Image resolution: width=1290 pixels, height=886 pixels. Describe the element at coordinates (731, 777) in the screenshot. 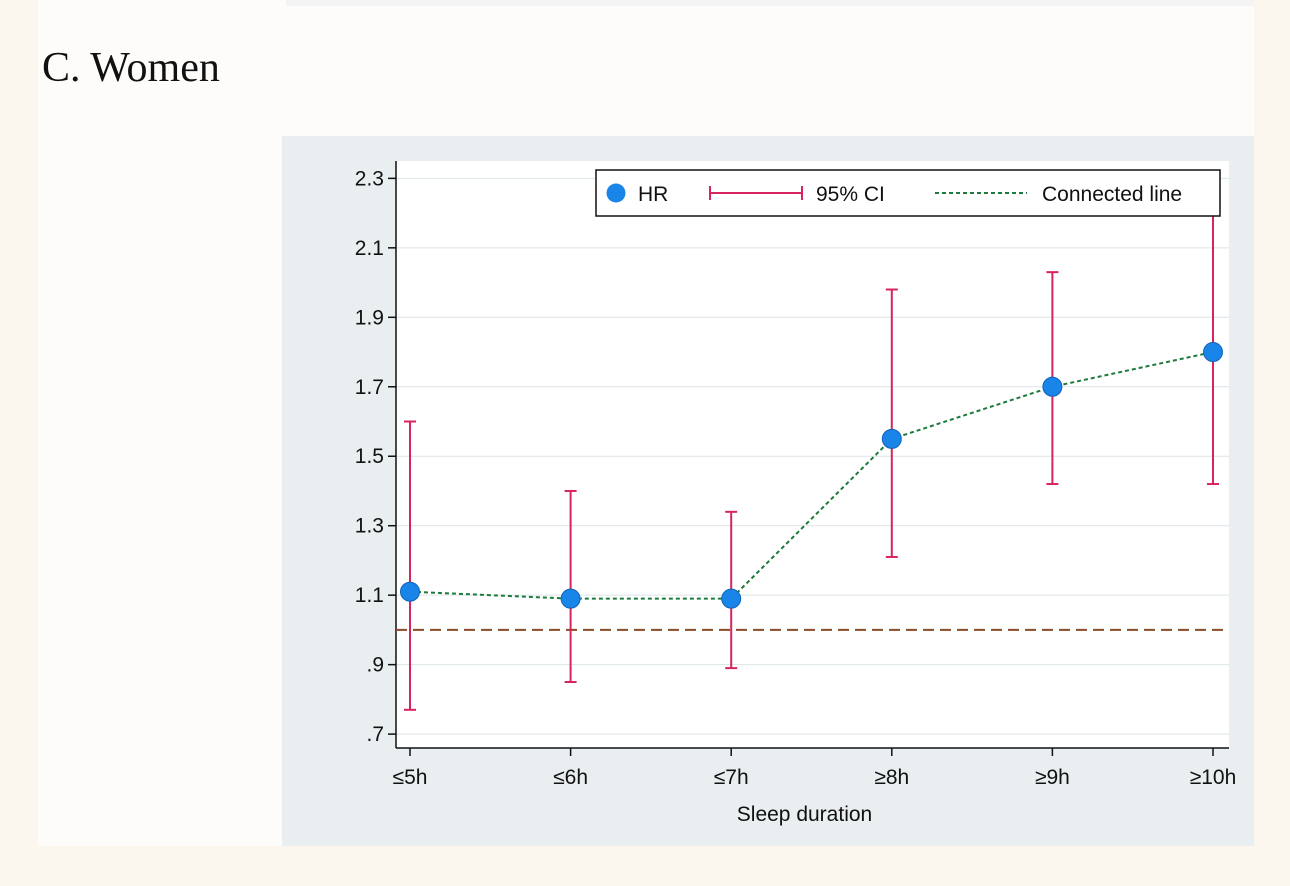

I see `x-tick-label: ≤7h` at that location.